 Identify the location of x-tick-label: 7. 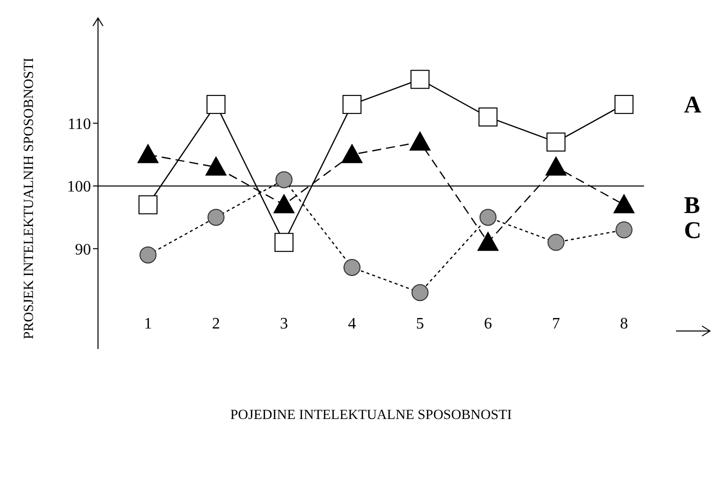
(556, 323).